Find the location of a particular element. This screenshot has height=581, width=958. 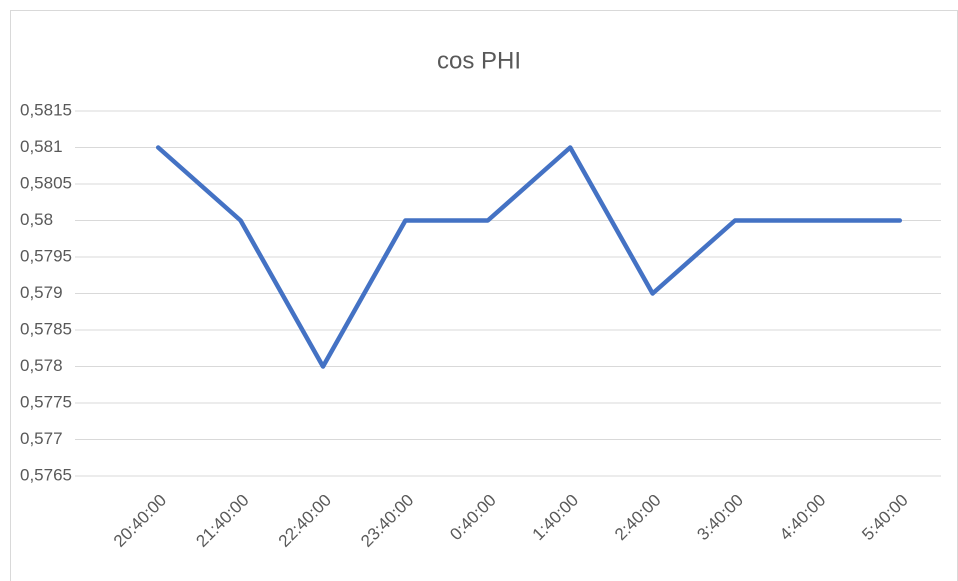

y-tick-label: 0,5805 is located at coordinates (46, 182).